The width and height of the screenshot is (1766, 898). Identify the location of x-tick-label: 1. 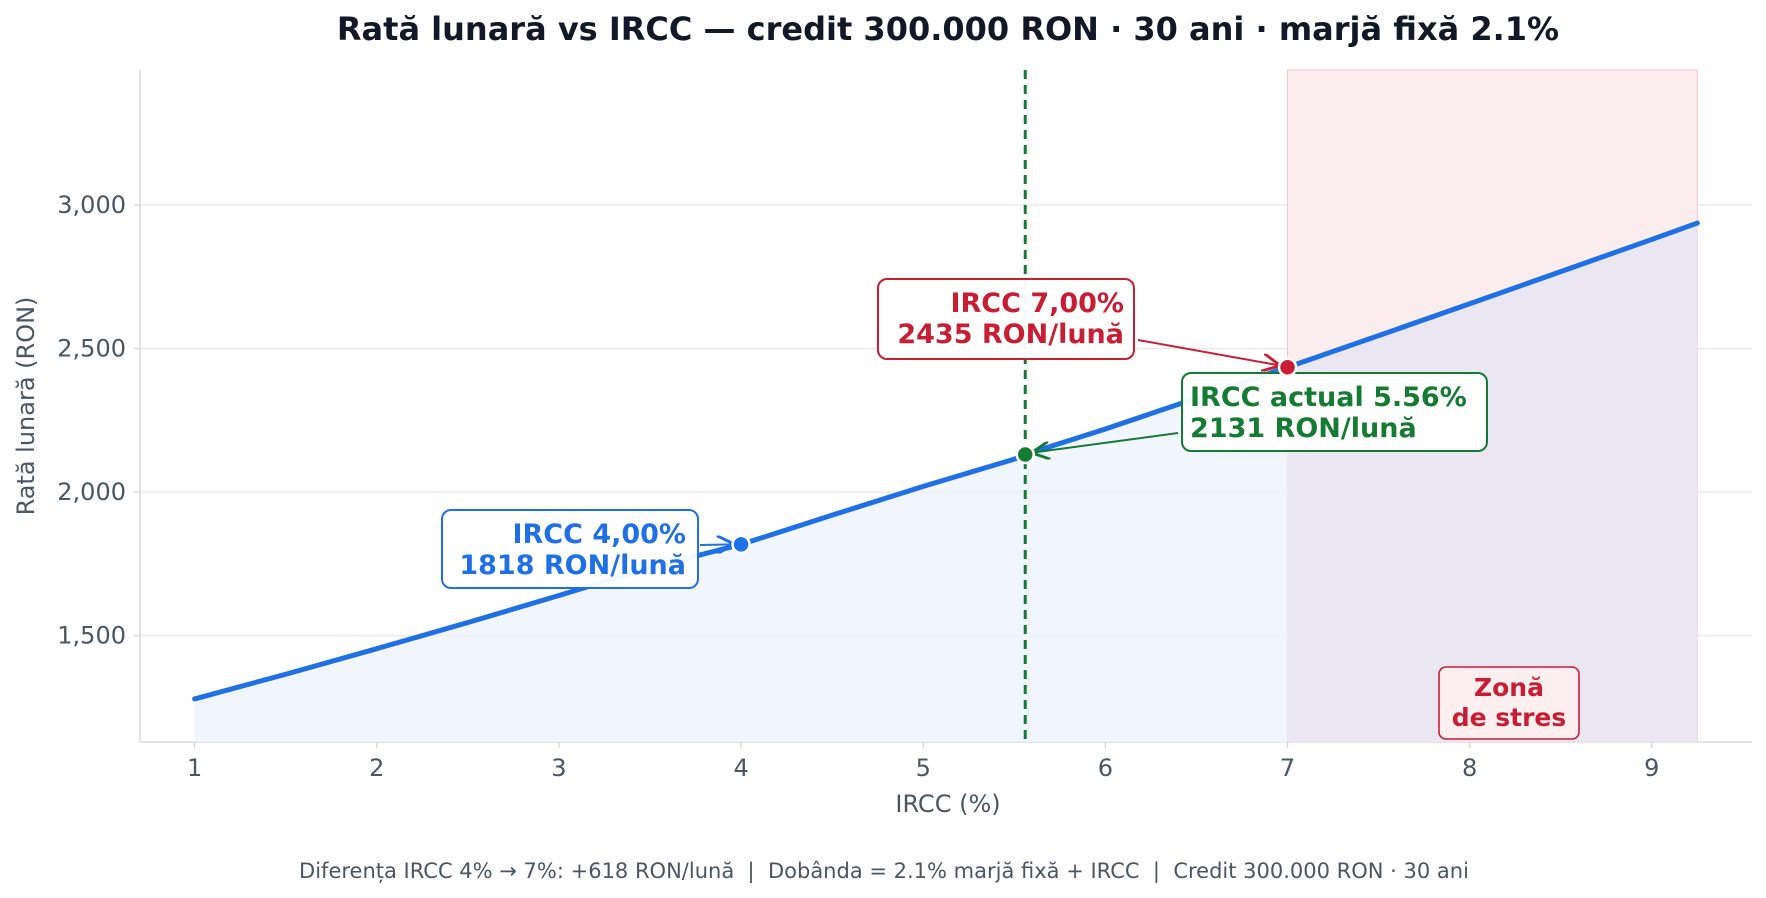
(194, 768).